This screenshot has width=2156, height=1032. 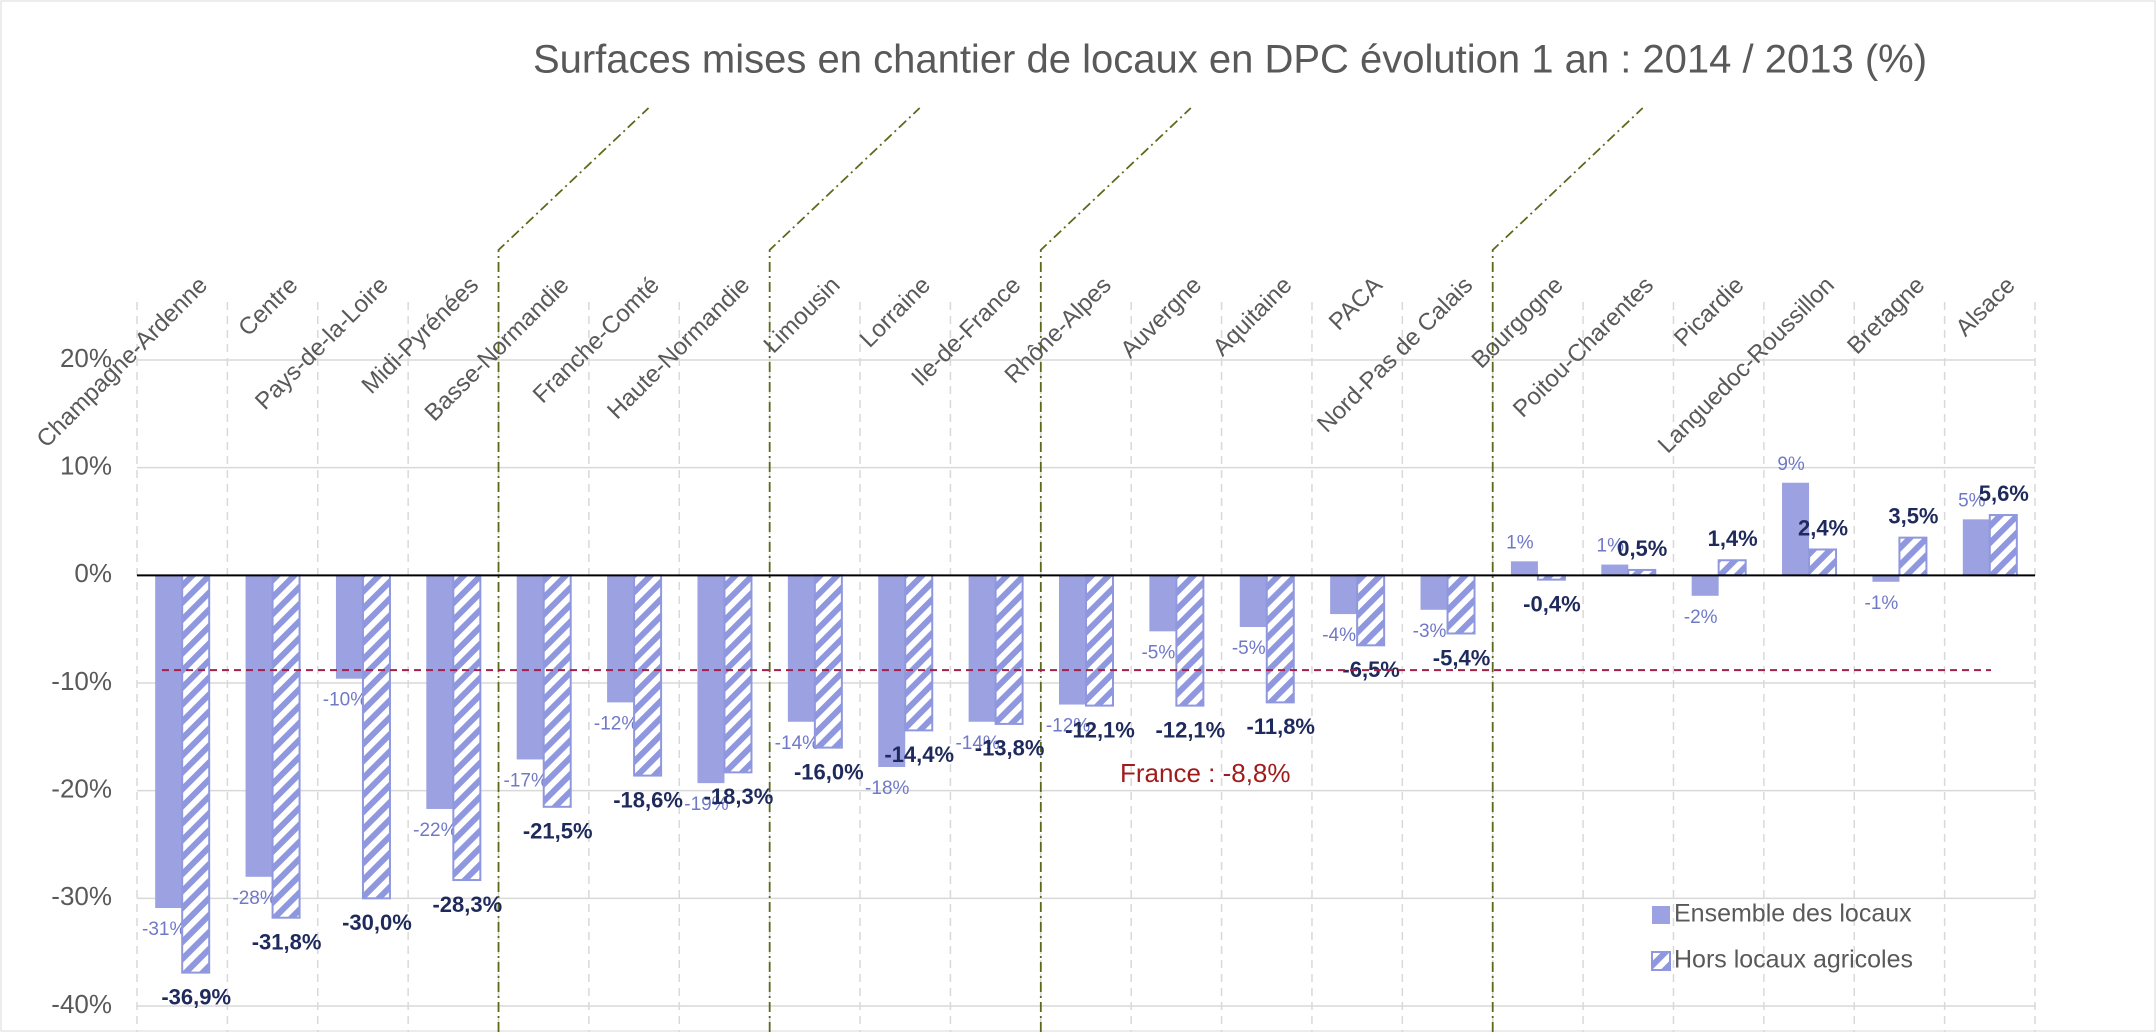 What do you see at coordinates (895, 312) in the screenshot?
I see `x-tick-label: Lorraine` at bounding box center [895, 312].